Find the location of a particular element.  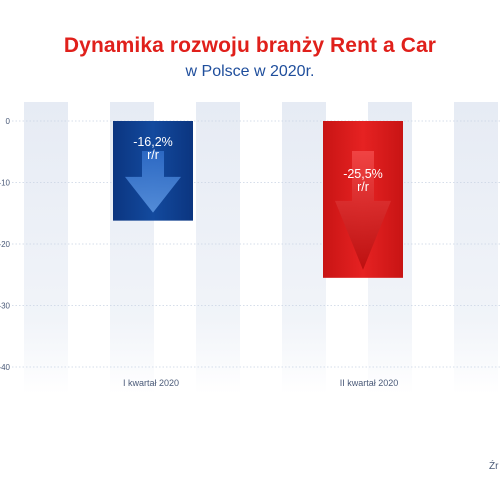

chart-subtitle: w Polsce w 2020r. is located at coordinates (250, 71).